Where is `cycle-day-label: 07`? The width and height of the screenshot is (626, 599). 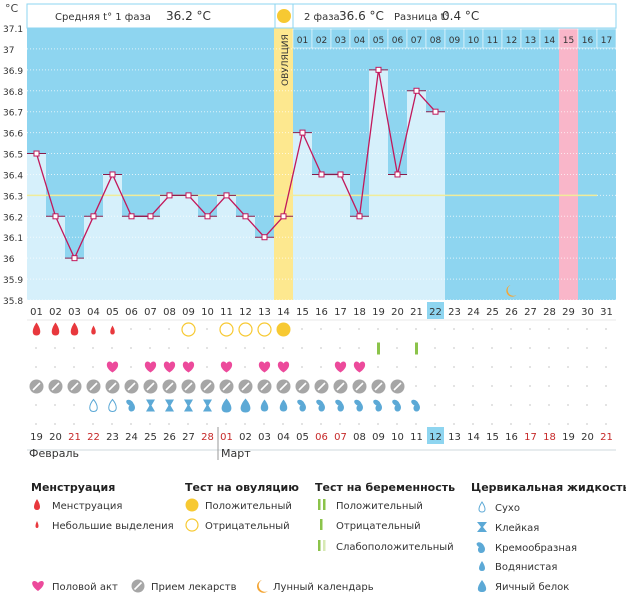
cycle-day-label: 07 is located at coordinates (150, 312).